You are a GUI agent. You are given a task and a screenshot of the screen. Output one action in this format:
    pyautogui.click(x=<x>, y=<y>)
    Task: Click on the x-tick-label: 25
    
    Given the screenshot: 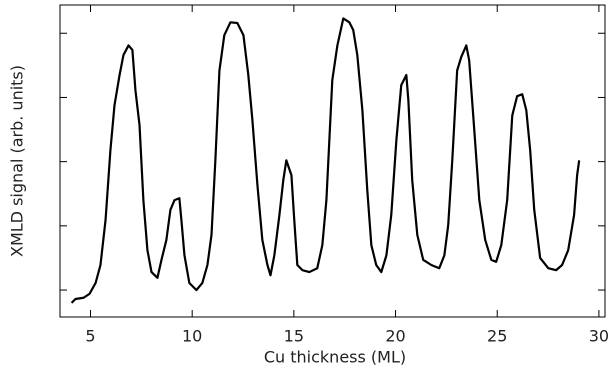 What is the action you would take?
    pyautogui.click(x=497, y=336)
    